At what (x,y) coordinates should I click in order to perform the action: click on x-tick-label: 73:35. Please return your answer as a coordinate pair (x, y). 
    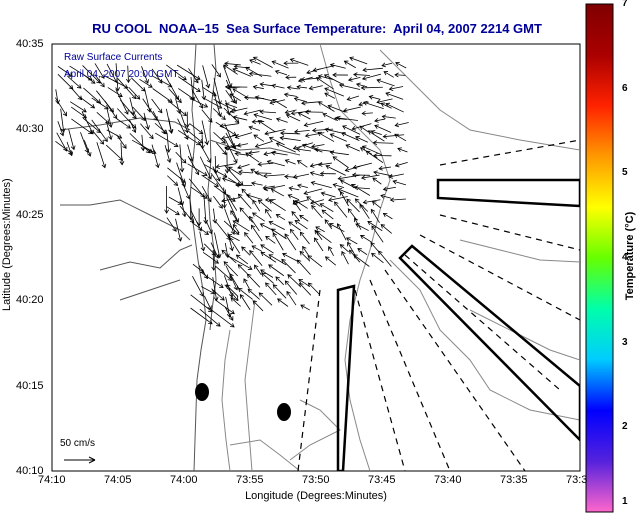
    Looking at the image, I should click on (514, 480).